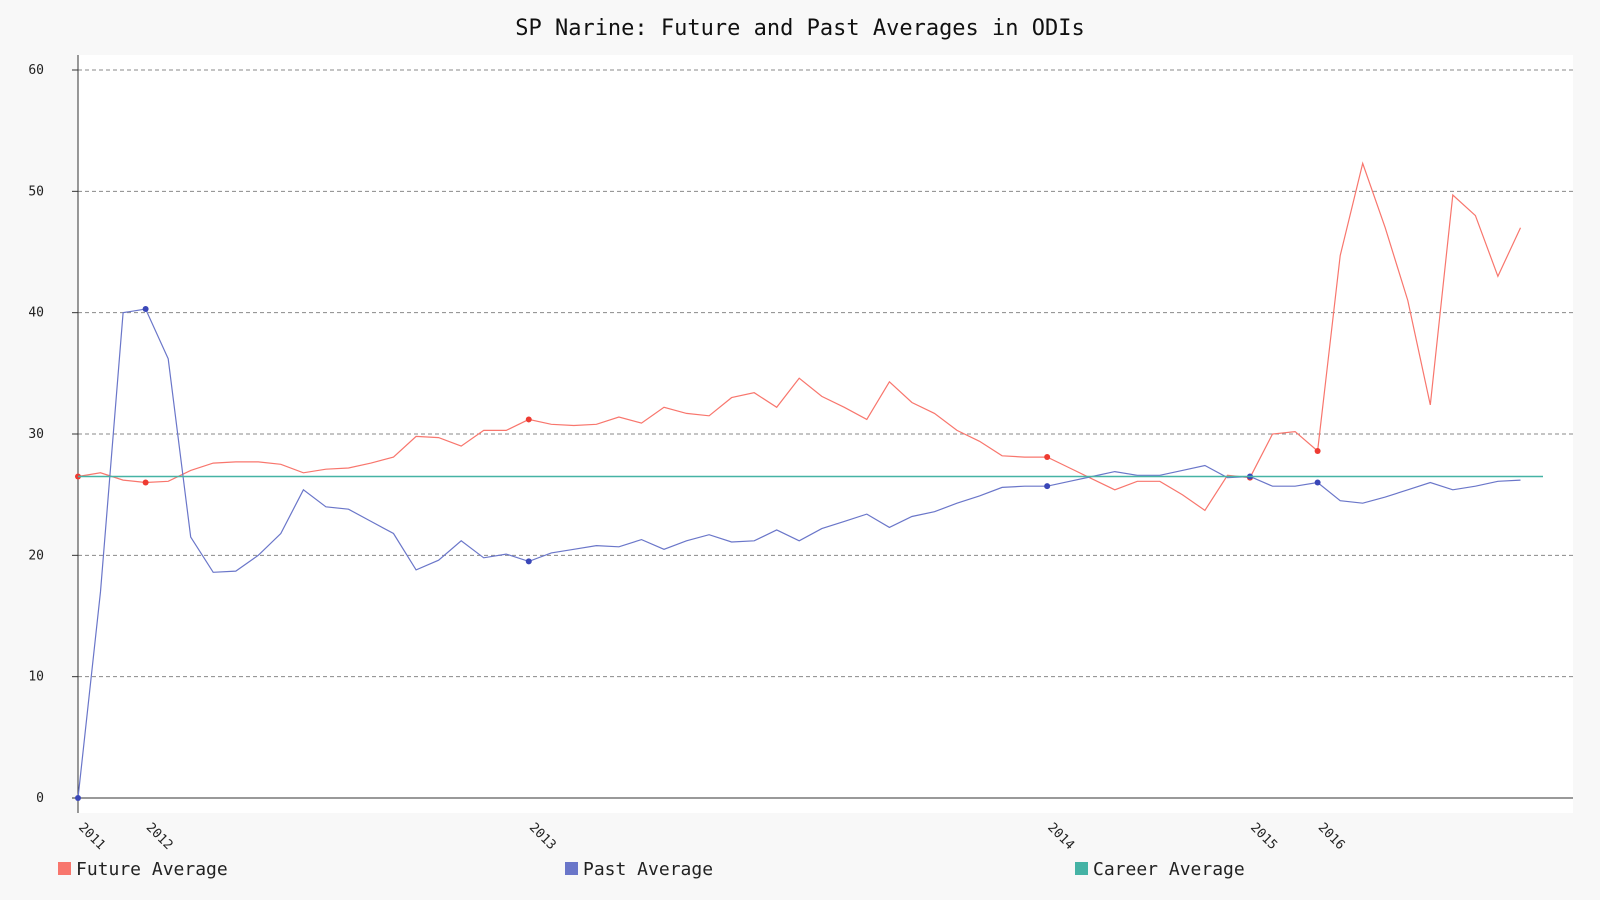  Describe the element at coordinates (53, 434) in the screenshot. I see `y-tick-labels: 0 10 20 30 40 50 60` at that location.